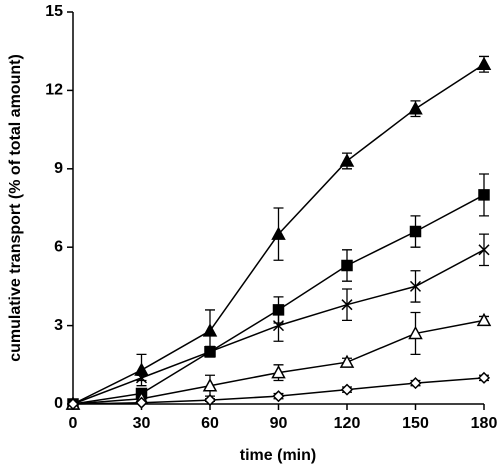  What do you see at coordinates (347, 423) in the screenshot?
I see `x-tick-label: 120` at bounding box center [347, 423].